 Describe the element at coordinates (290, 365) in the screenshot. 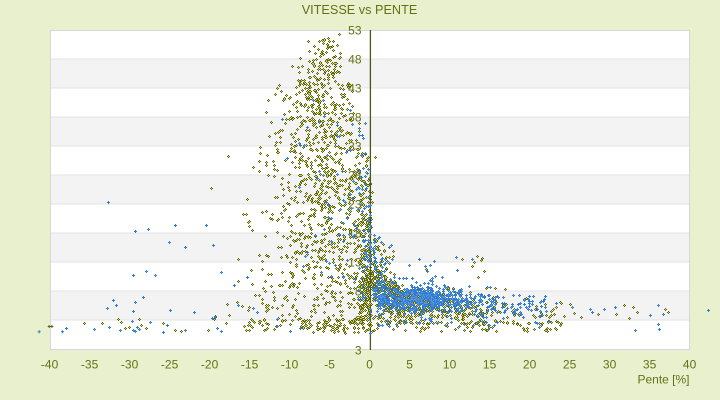

I see `svg-text: -10` at that location.